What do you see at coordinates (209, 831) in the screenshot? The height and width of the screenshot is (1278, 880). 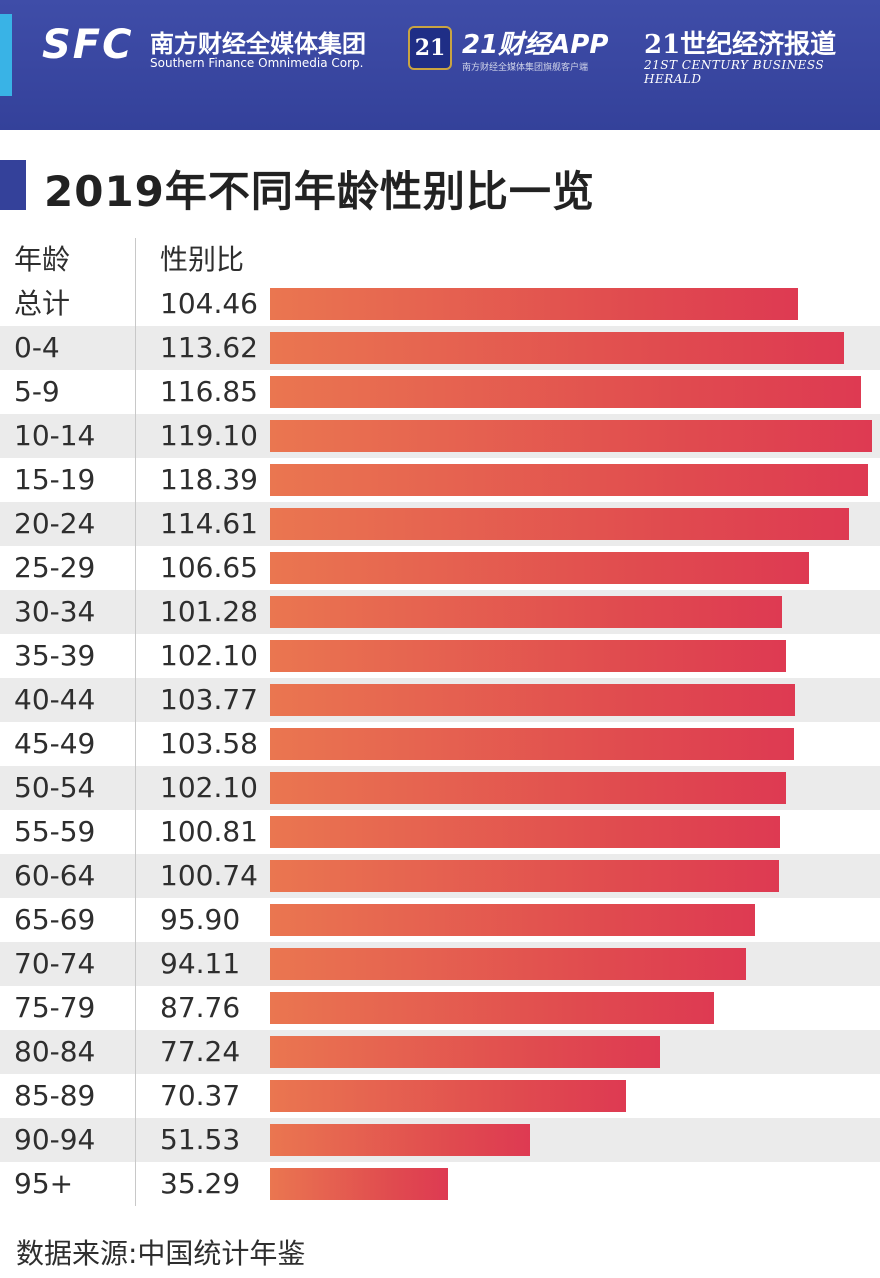 I see `ratio-value: 100.81` at bounding box center [209, 831].